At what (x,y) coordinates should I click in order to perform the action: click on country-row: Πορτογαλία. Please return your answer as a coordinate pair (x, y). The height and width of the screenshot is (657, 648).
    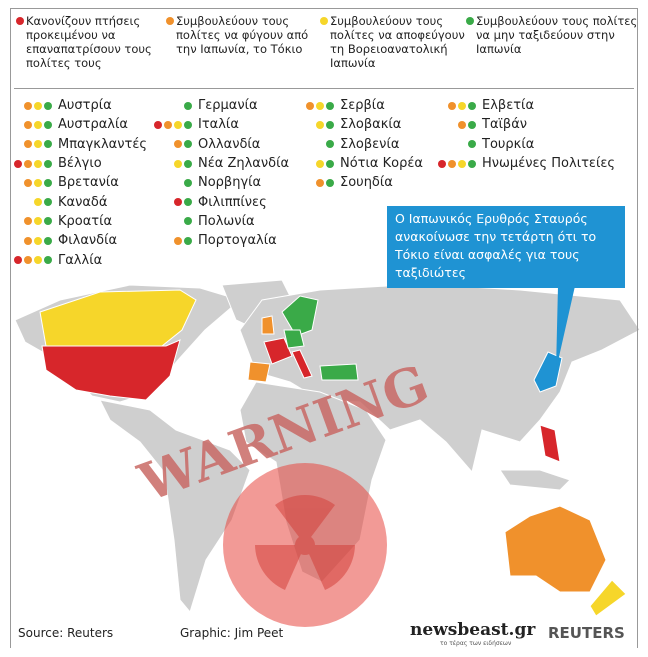
    Looking at the image, I should click on (219, 240).